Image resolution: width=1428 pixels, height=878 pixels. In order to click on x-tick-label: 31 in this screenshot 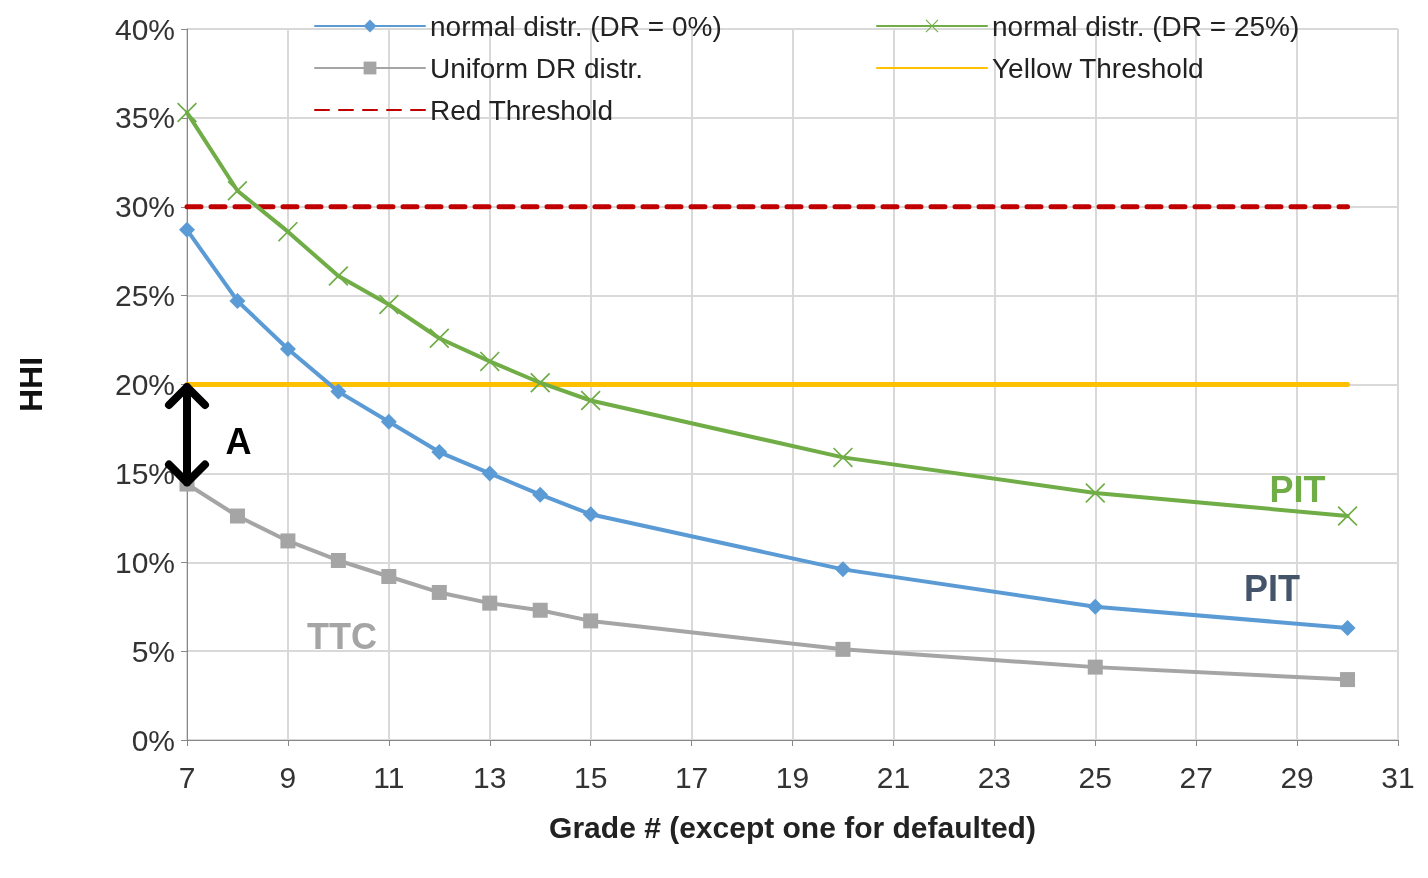, I will do `click(1398, 777)`.